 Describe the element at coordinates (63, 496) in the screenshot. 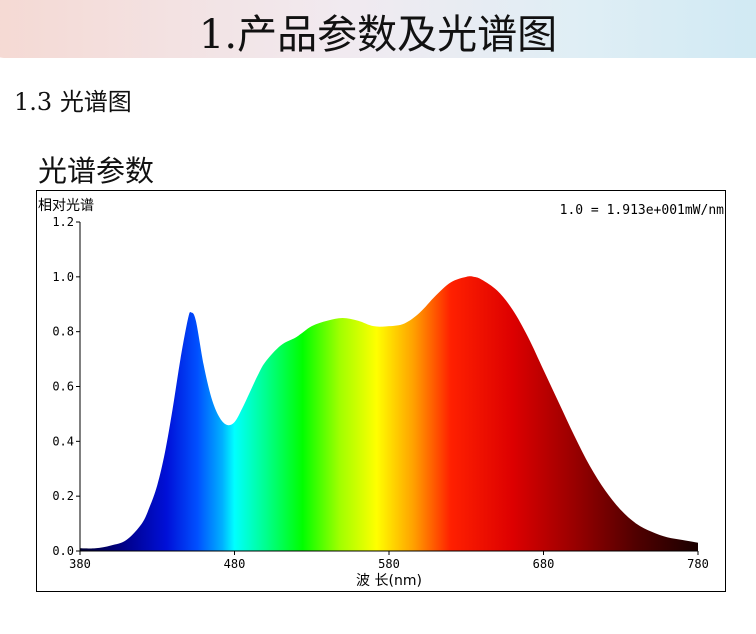

I see `y-tick-label: 0.2` at that location.